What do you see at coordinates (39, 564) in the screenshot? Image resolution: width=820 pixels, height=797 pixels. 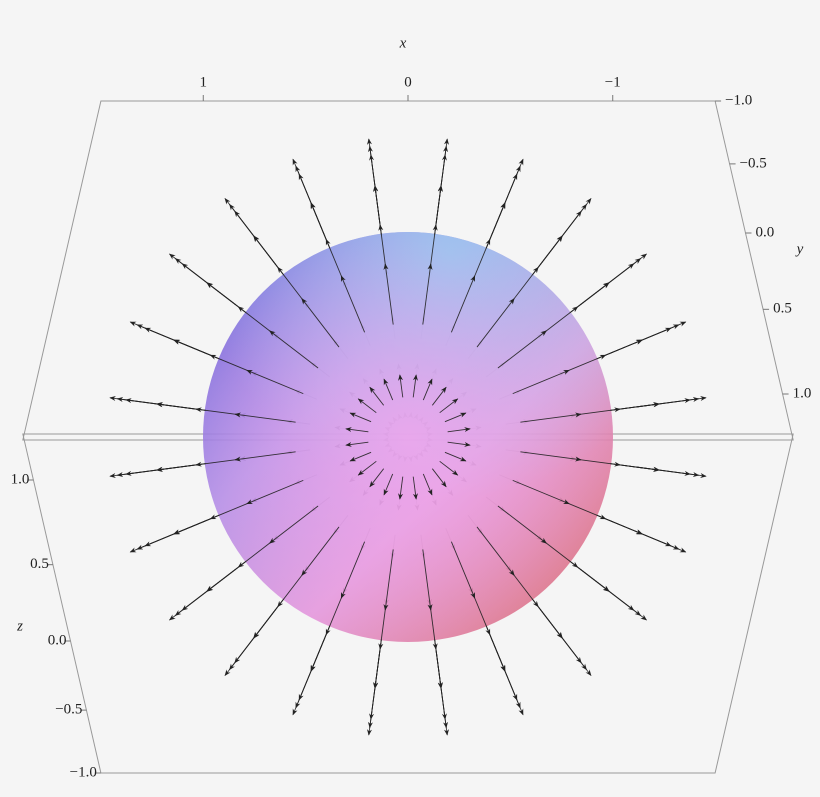 I see `z-tick-label: 0.5` at bounding box center [39, 564].